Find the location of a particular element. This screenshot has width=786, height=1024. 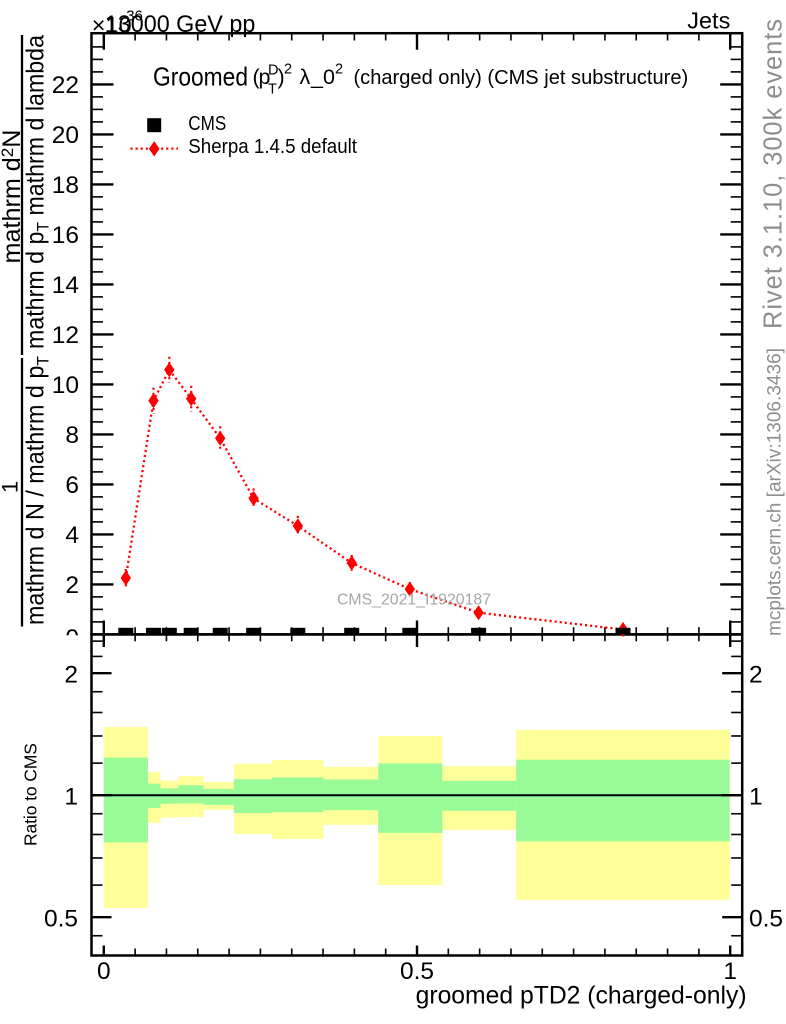

svg-text: Jets is located at coordinates (708, 21).